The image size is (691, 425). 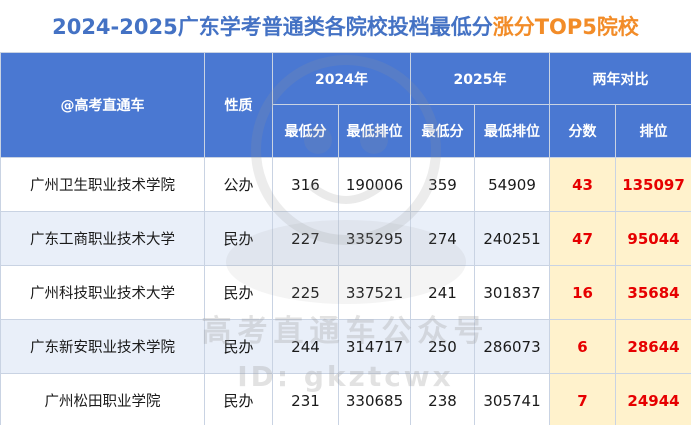 What do you see at coordinates (582, 399) in the screenshot?
I see `score-diff: 7` at bounding box center [582, 399].